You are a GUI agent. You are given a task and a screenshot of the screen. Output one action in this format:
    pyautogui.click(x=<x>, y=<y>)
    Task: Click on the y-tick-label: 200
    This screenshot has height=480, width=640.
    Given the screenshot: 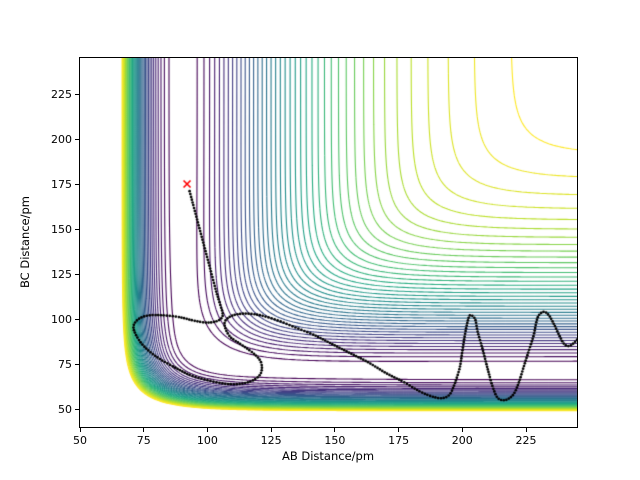 What is the action you would take?
    pyautogui.click(x=61, y=139)
    